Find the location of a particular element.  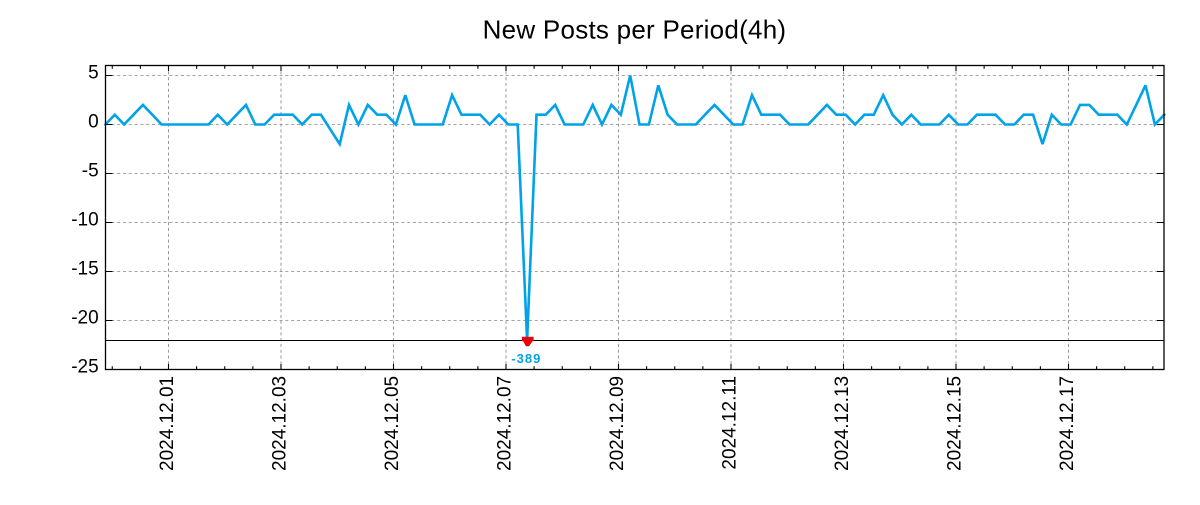

svg-text: 2024.12.05 is located at coordinates (392, 423).